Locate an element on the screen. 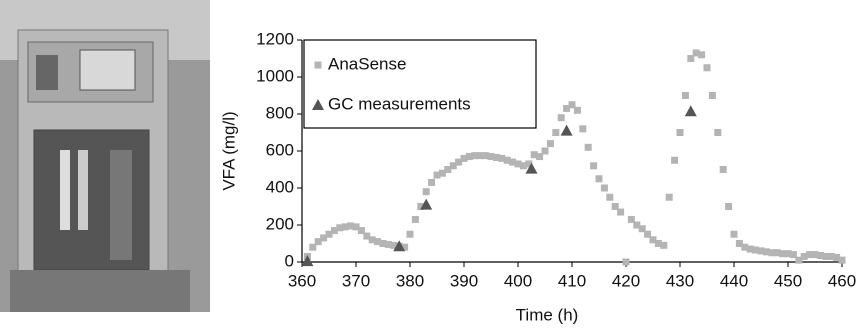 The height and width of the screenshot is (330, 861). x-tick-label: 460 is located at coordinates (842, 280).